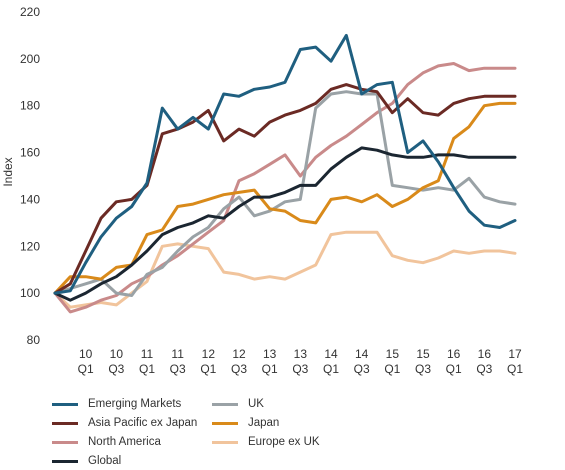 This screenshot has width=565, height=470. What do you see at coordinates (264, 423) in the screenshot?
I see `legend-label: Japan` at bounding box center [264, 423].